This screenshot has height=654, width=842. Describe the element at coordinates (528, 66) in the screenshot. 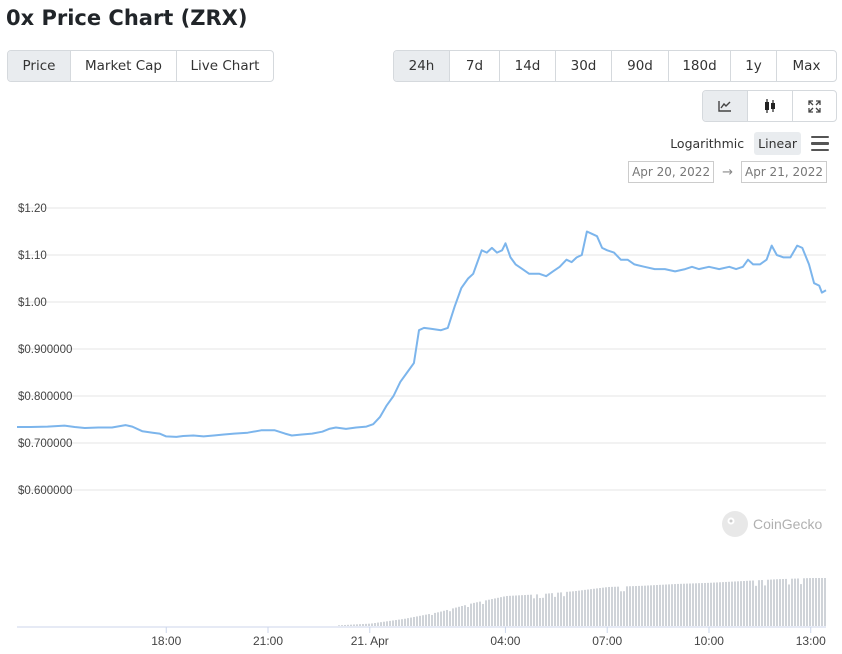

I see `range-14d: 14d` at that location.